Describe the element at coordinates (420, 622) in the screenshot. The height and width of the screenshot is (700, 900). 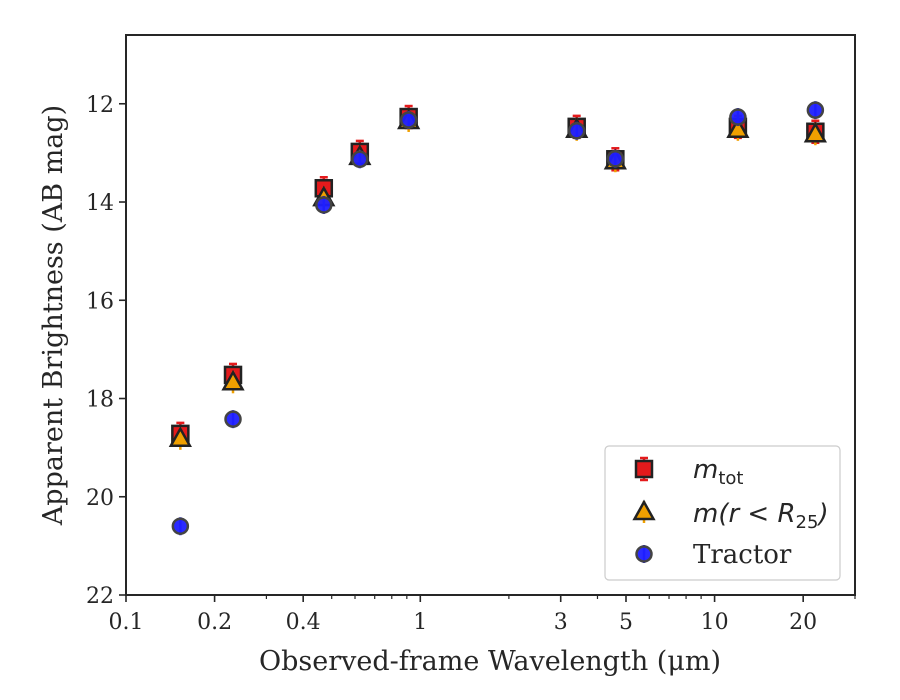
I see `x-tick-label: 1` at that location.